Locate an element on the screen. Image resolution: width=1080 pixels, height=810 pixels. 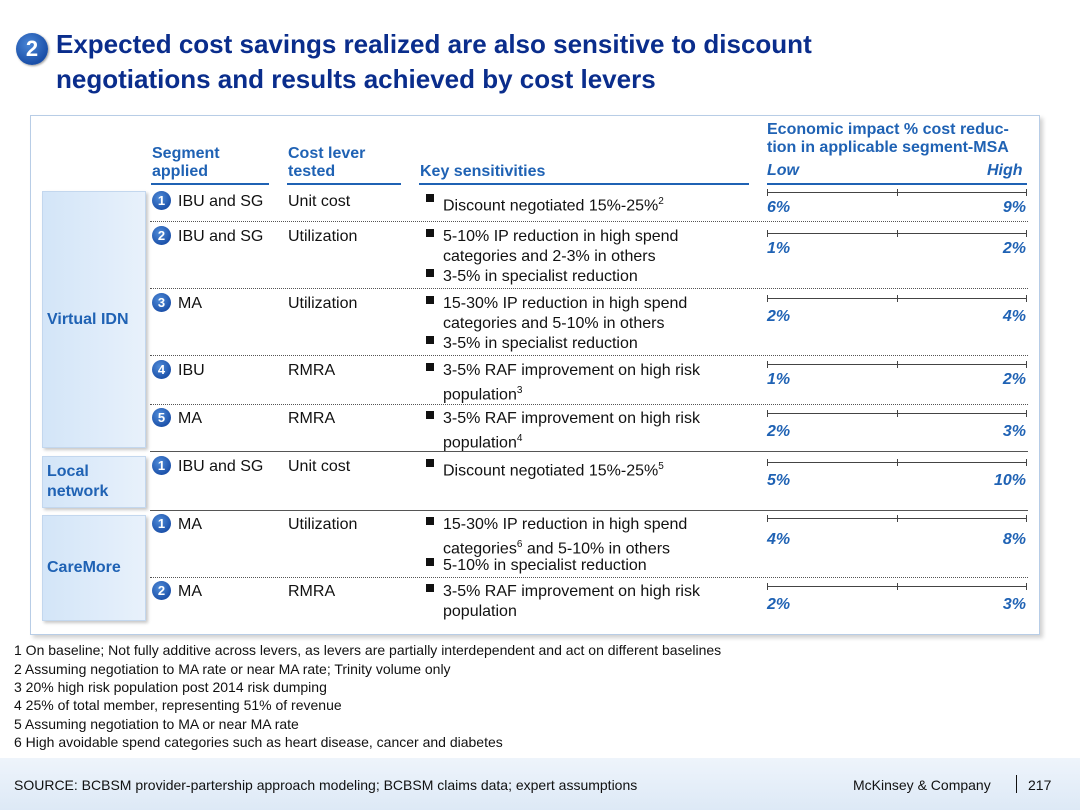
header-high: High is located at coordinates (1005, 170).